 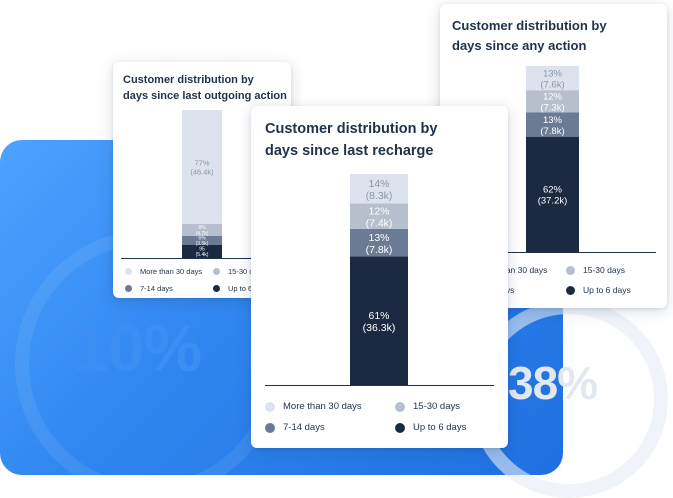 I want to click on stacked-bar-chart: 62%(37.2k)13%(7.8k)12%(7.3k)13%(7.6k), so click(x=554, y=159).